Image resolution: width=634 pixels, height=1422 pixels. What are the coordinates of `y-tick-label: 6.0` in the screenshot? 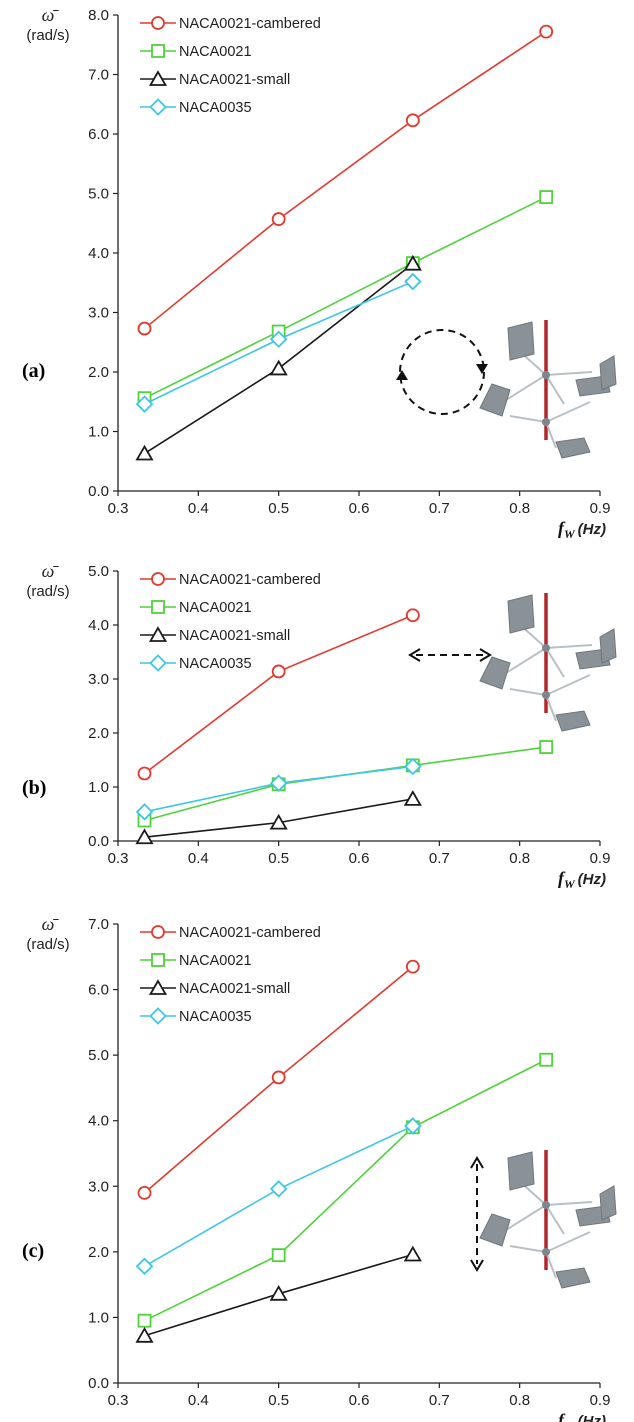 It's located at (98, 134).